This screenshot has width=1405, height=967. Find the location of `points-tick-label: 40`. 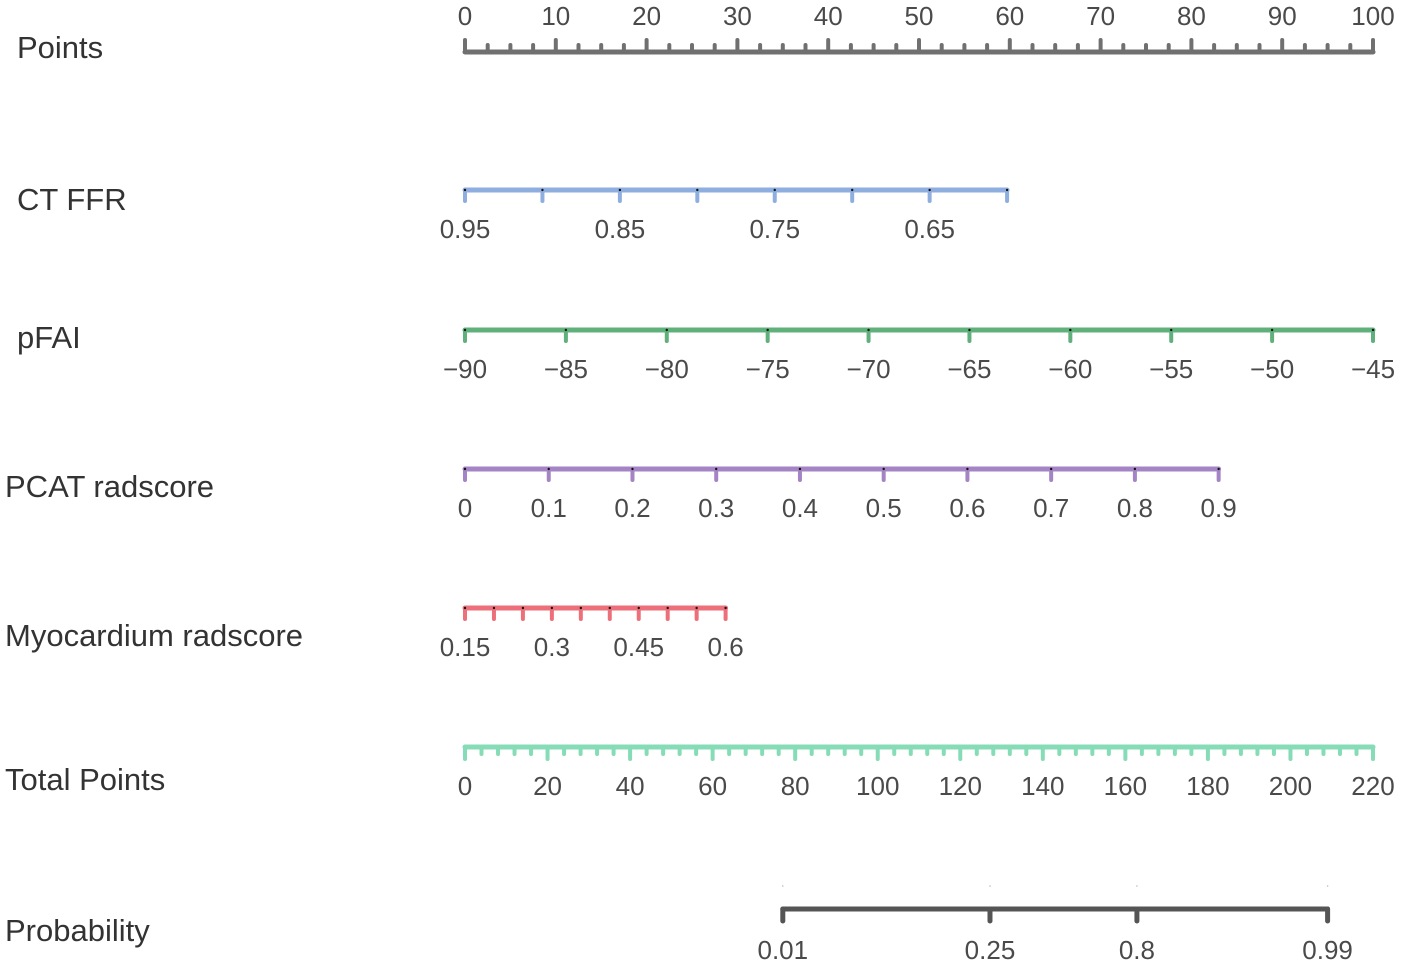

points-tick-label: 40 is located at coordinates (828, 16).